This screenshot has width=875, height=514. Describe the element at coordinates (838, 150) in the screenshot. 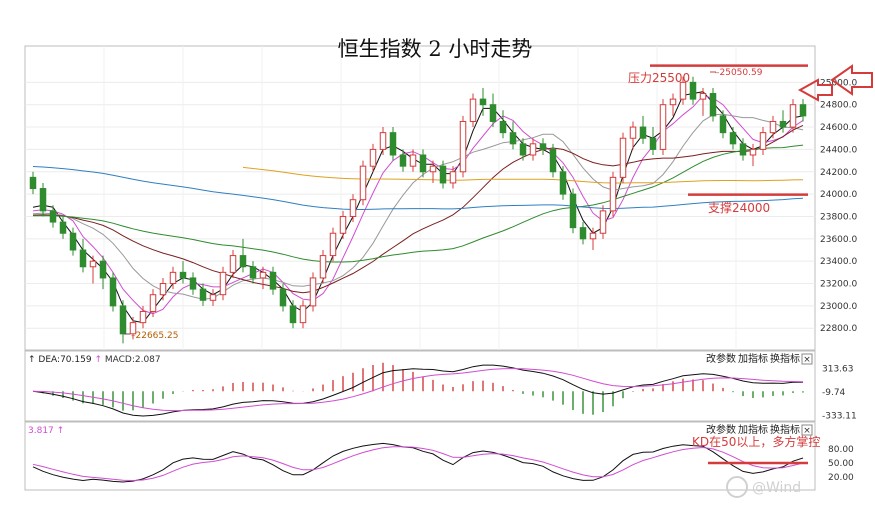

I see `y-tick-label: 24400.0` at that location.